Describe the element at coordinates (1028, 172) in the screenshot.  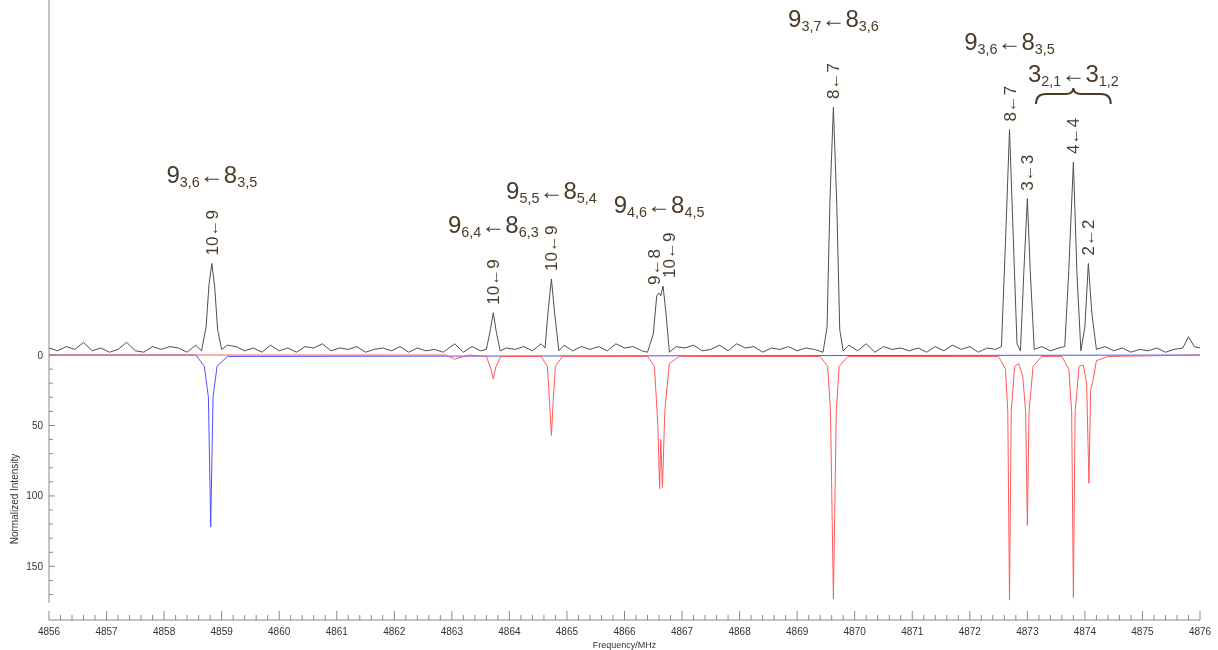
I see `annotation: 3←3` at that location.